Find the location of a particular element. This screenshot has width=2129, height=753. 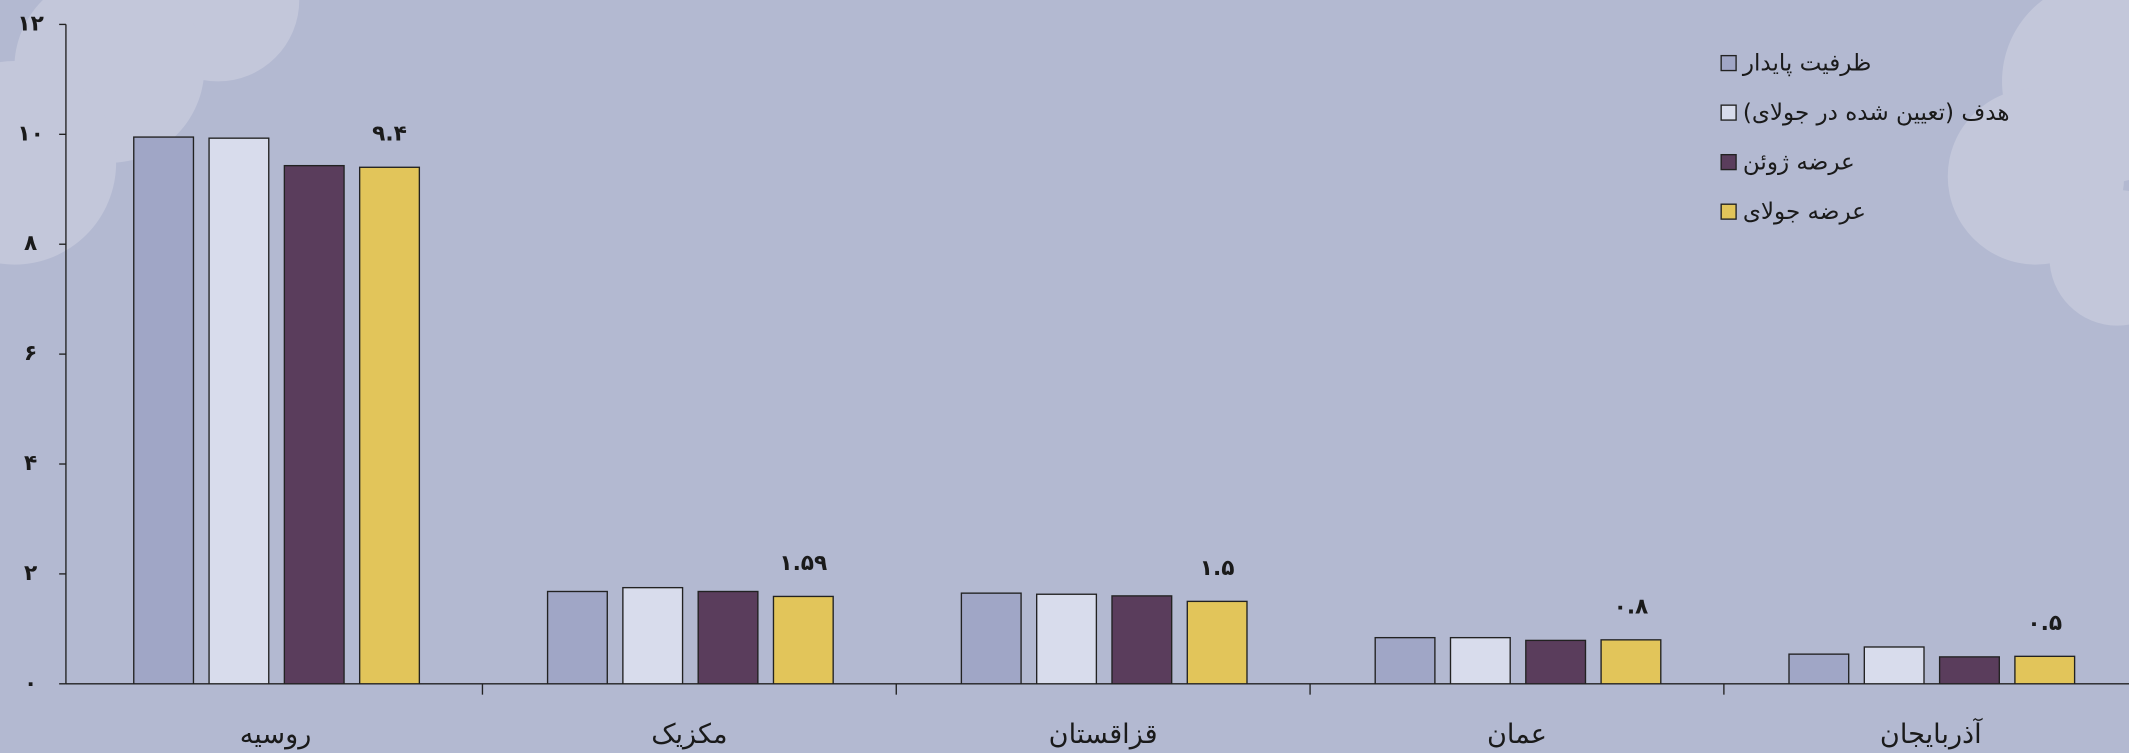

legend-label: عرضه جولای is located at coordinates (1804, 212).